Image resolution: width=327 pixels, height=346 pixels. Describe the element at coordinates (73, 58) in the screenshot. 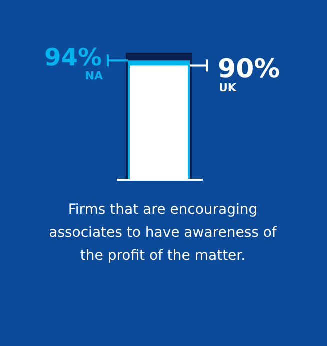

I see `data-label: 94%` at that location.